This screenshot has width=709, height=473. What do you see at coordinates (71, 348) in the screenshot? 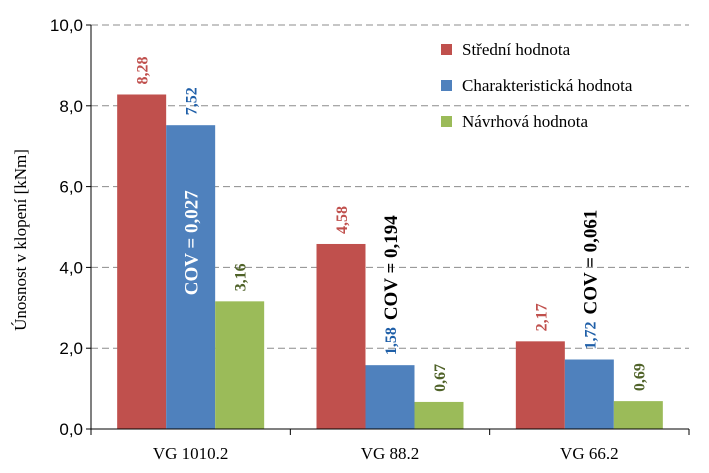
I see `y-tick-label: 2,0` at bounding box center [71, 348].